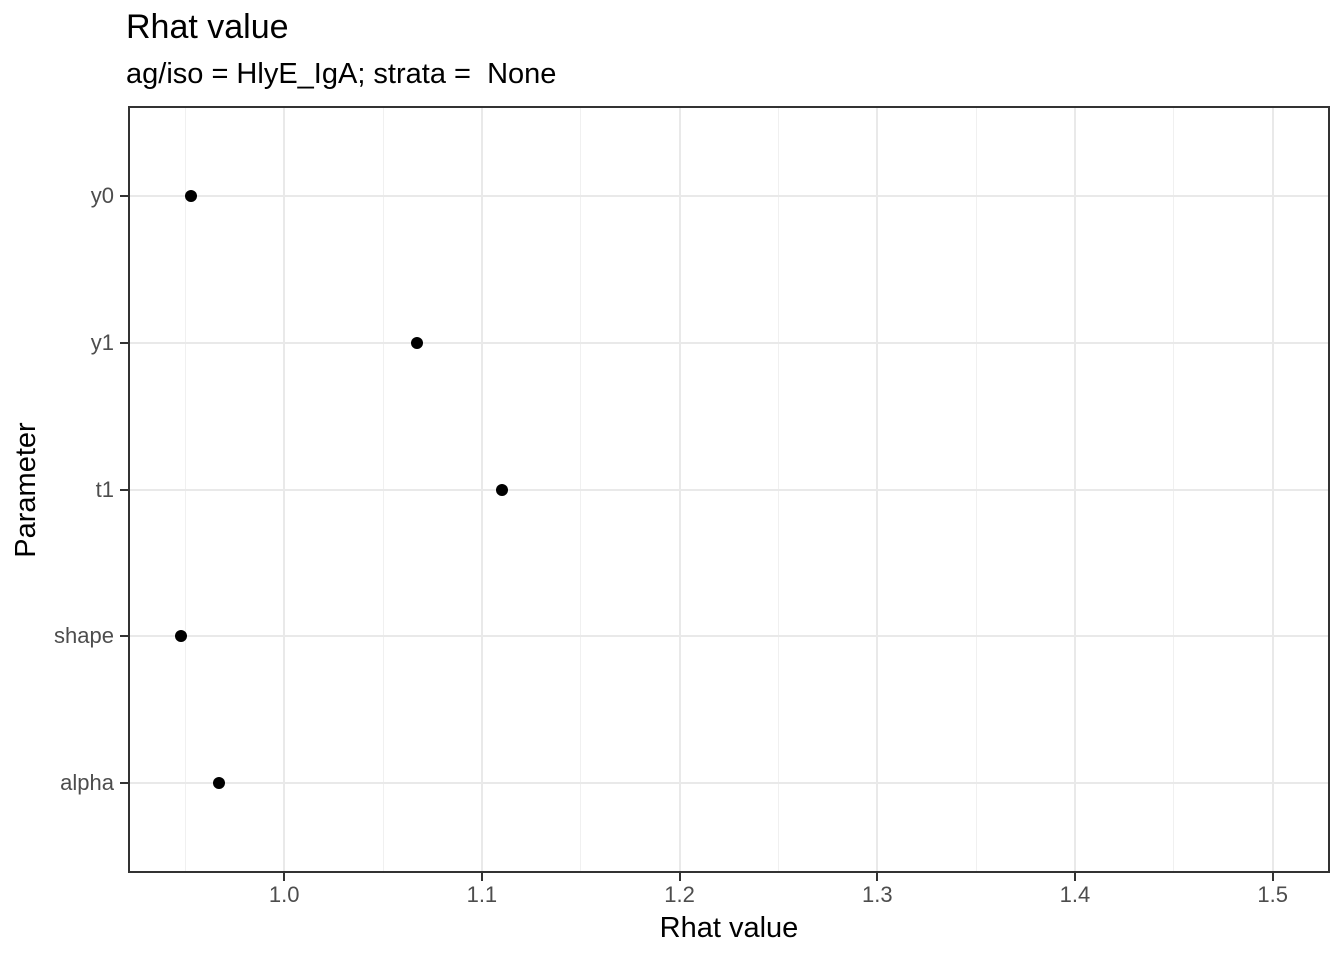 Image resolution: width=1344 pixels, height=960 pixels. I want to click on x-axis-tick-label: 1.1, so click(482, 894).